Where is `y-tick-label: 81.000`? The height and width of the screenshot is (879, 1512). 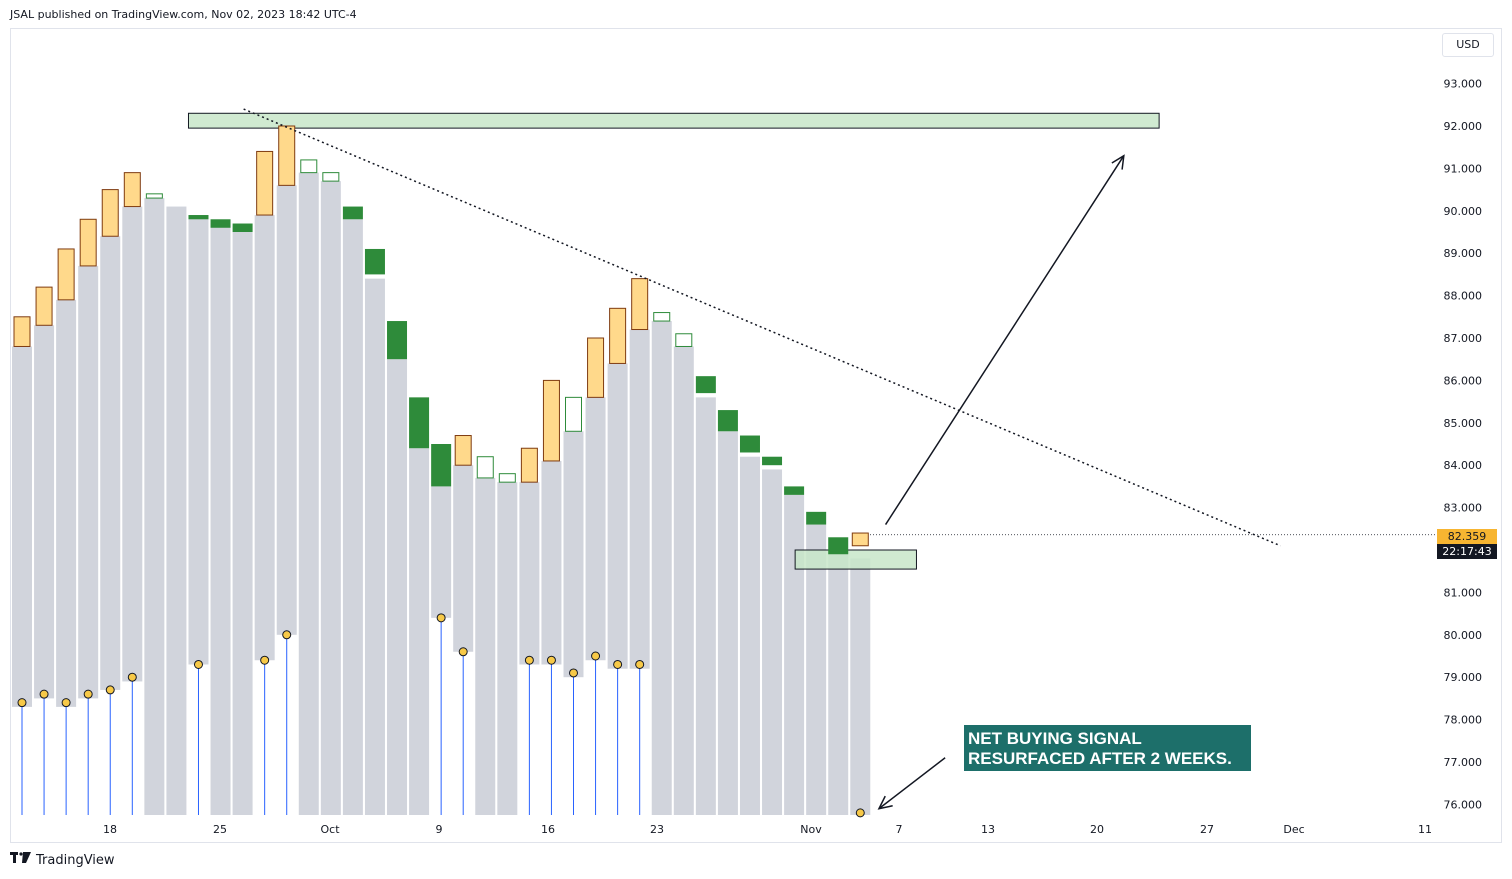
y-tick-label: 81.000 is located at coordinates (1463, 592).